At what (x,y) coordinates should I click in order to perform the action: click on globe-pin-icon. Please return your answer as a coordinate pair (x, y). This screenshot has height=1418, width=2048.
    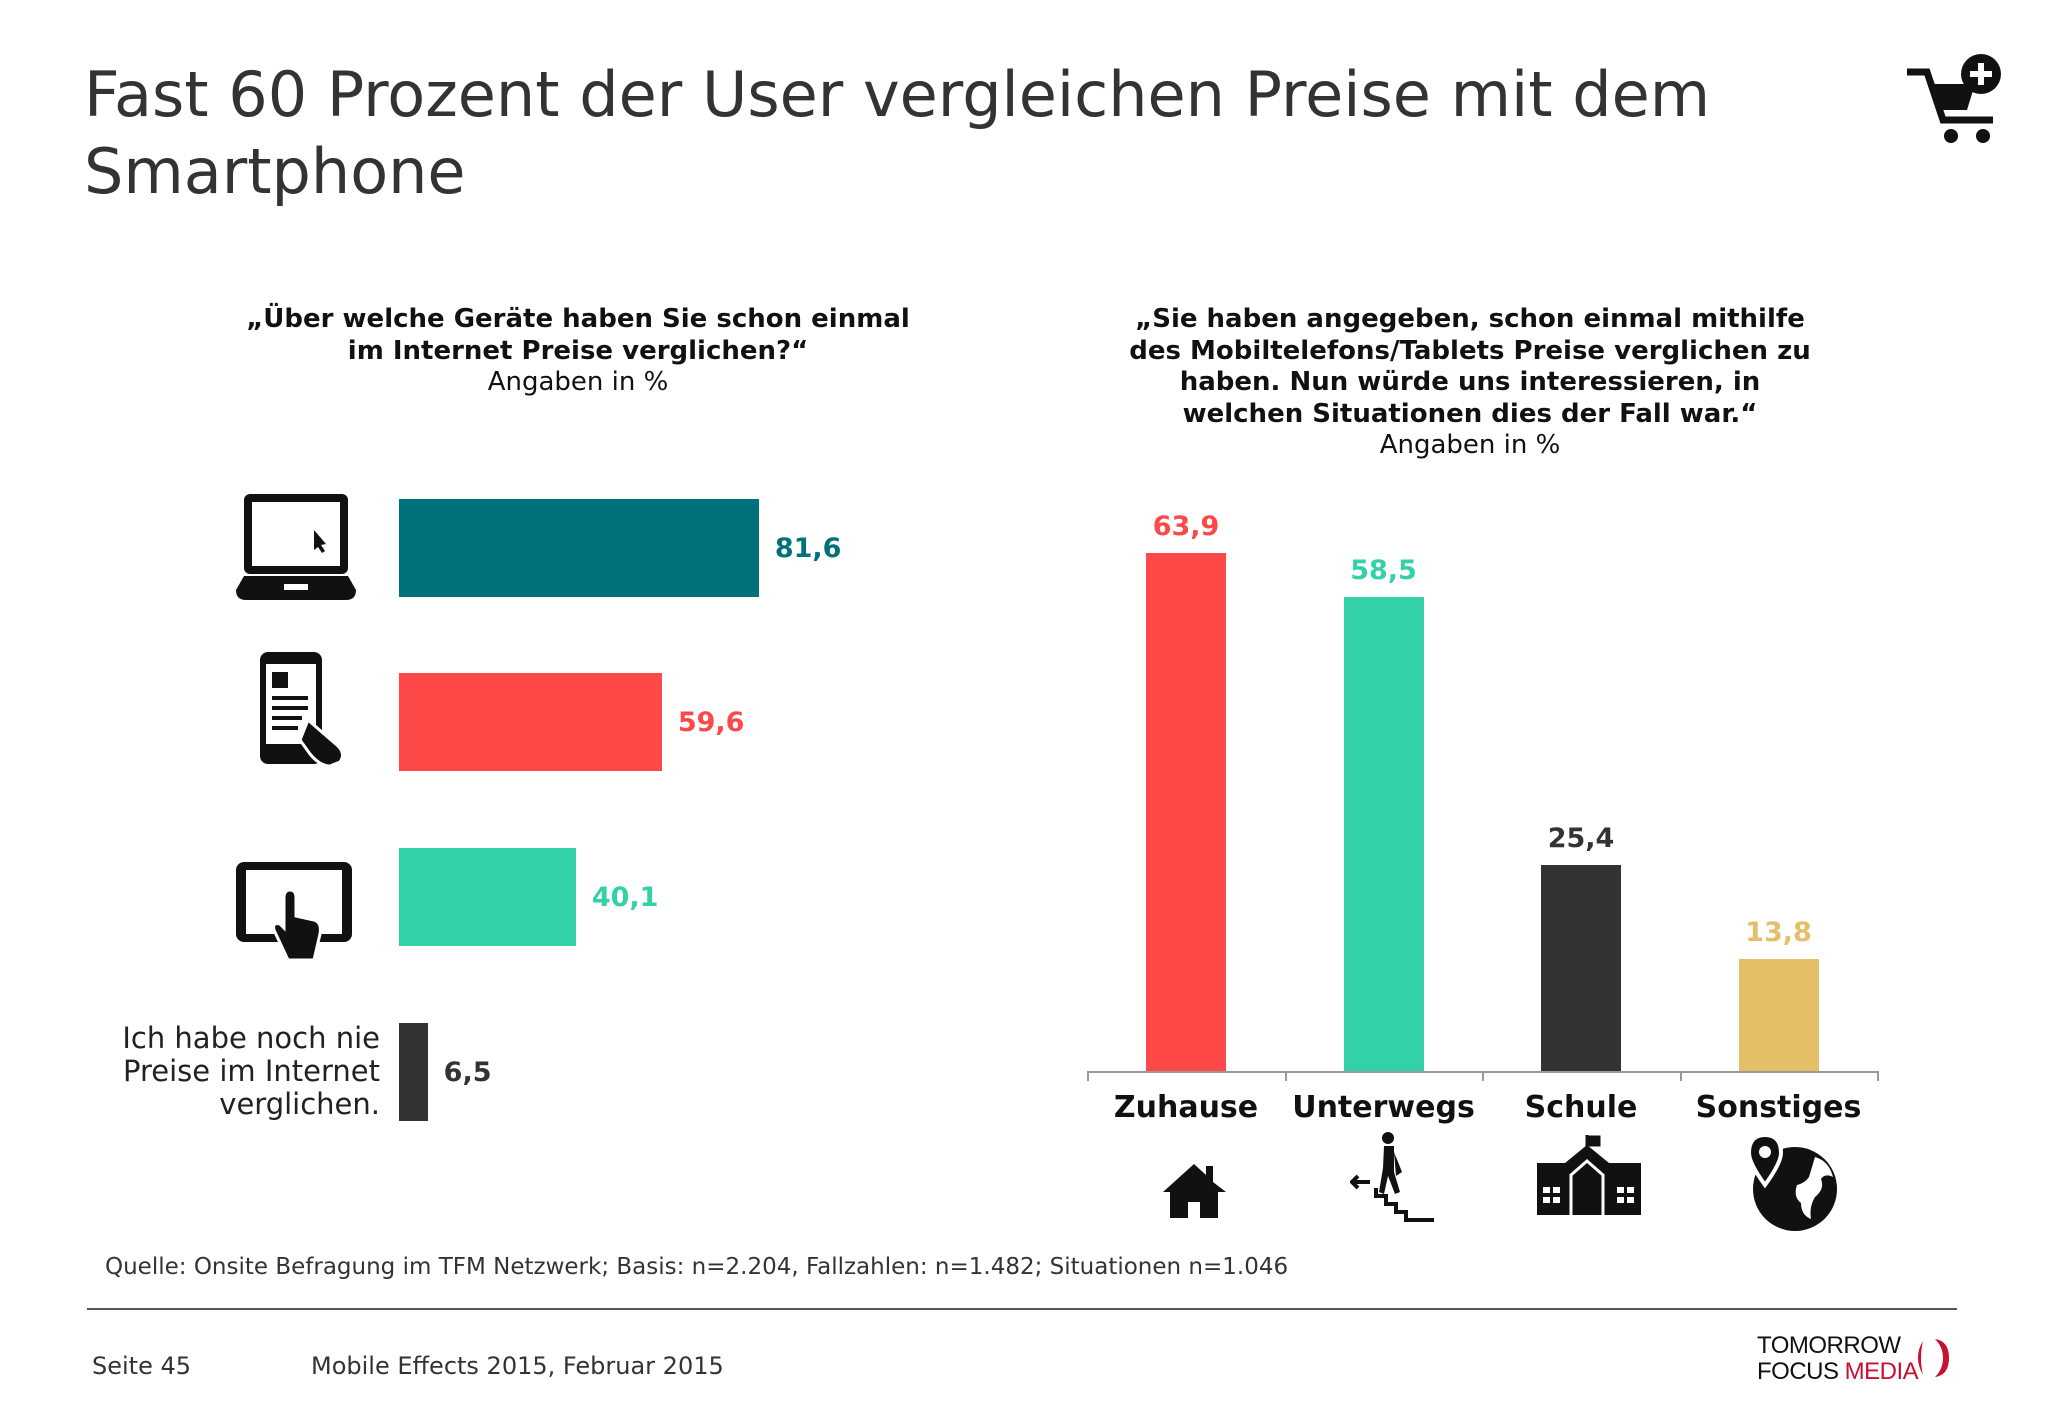
    Looking at the image, I should click on (1791, 1182).